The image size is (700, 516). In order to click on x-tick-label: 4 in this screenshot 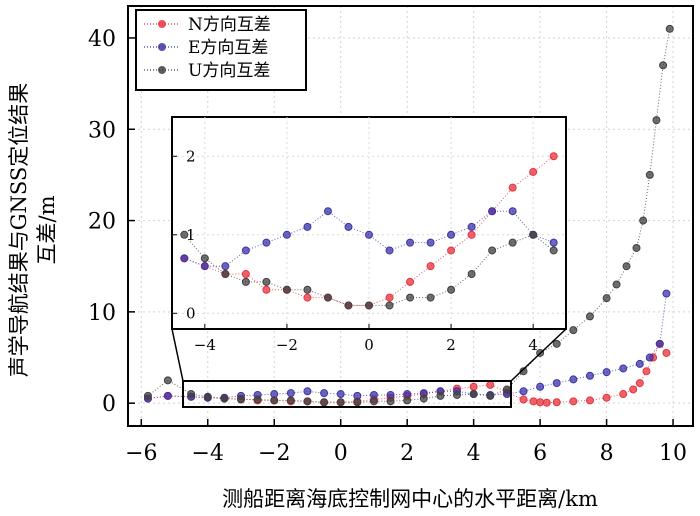, I will do `click(474, 453)`.